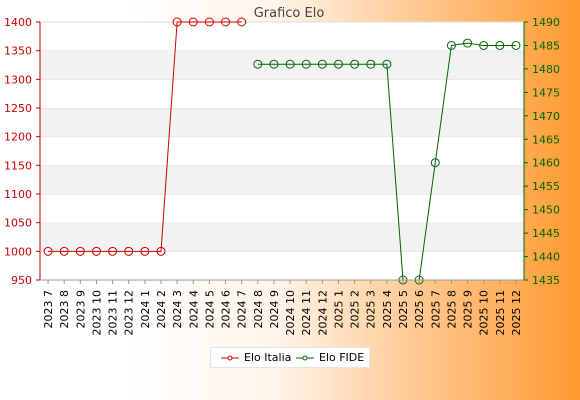  What do you see at coordinates (546, 233) in the screenshot?
I see `right-tick-label: 1445` at bounding box center [546, 233].